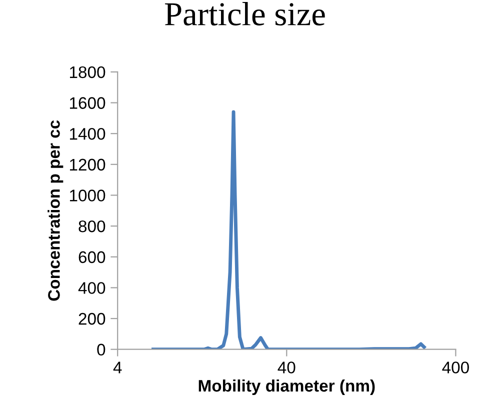 This screenshot has height=411, width=490. What do you see at coordinates (117, 368) in the screenshot?
I see `x-tick-label: 4` at bounding box center [117, 368].